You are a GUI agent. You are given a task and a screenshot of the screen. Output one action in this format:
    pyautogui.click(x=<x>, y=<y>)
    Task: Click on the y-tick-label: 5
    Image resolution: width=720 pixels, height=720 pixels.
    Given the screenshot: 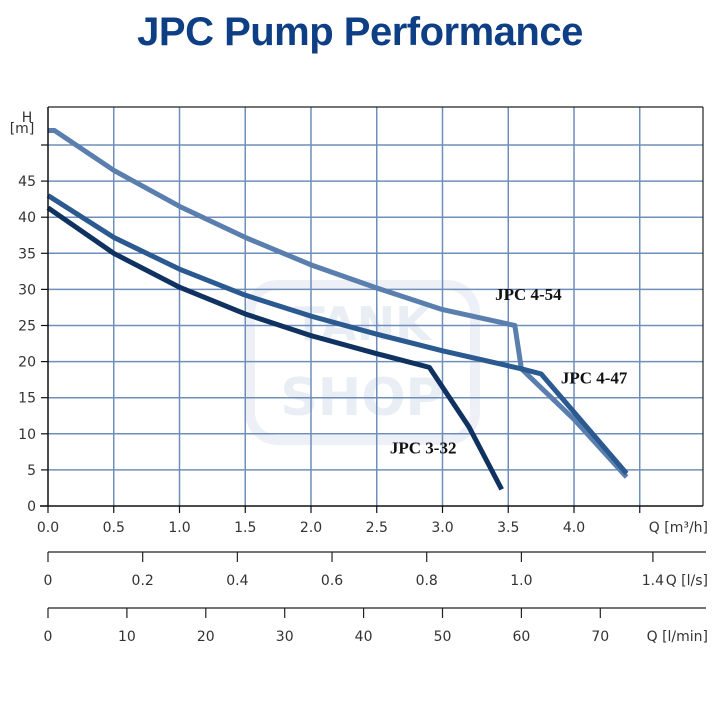 What is the action you would take?
    pyautogui.click(x=31, y=471)
    